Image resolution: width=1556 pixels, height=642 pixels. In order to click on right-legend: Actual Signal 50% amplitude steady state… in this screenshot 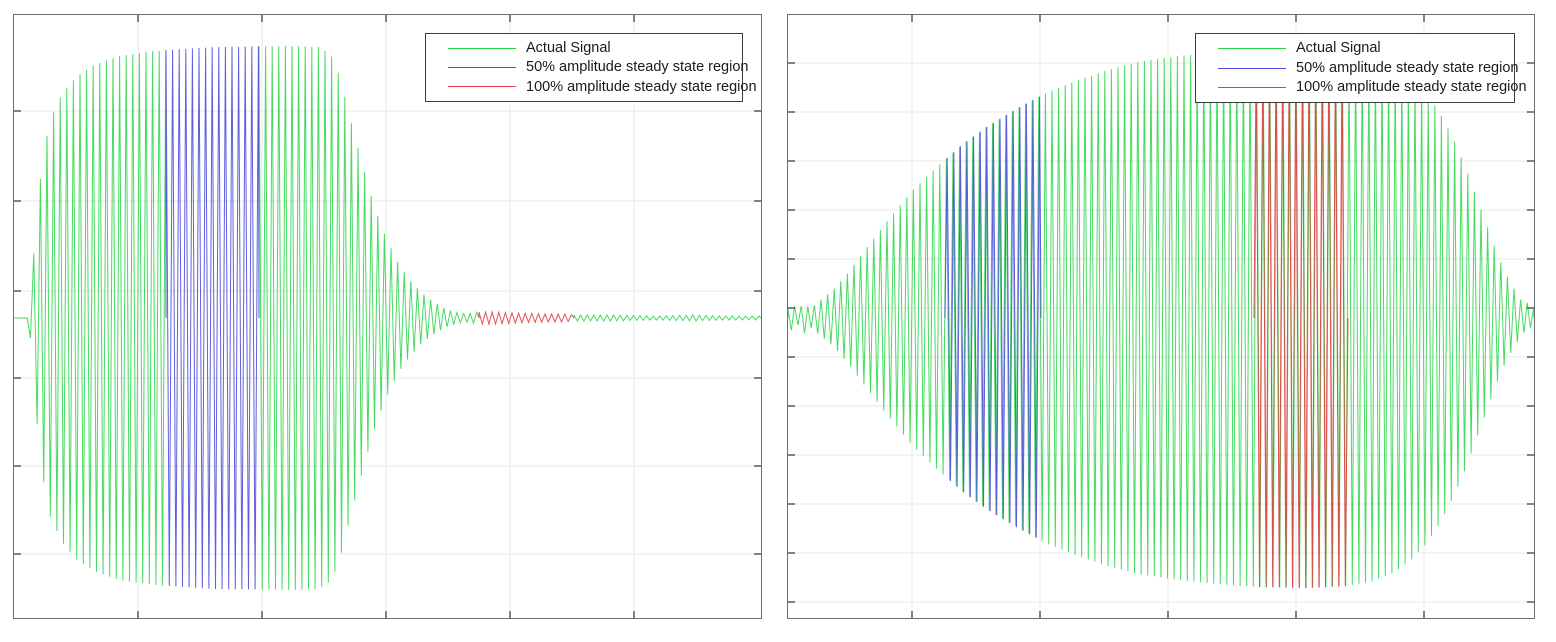, I will do `click(1361, 68)`.